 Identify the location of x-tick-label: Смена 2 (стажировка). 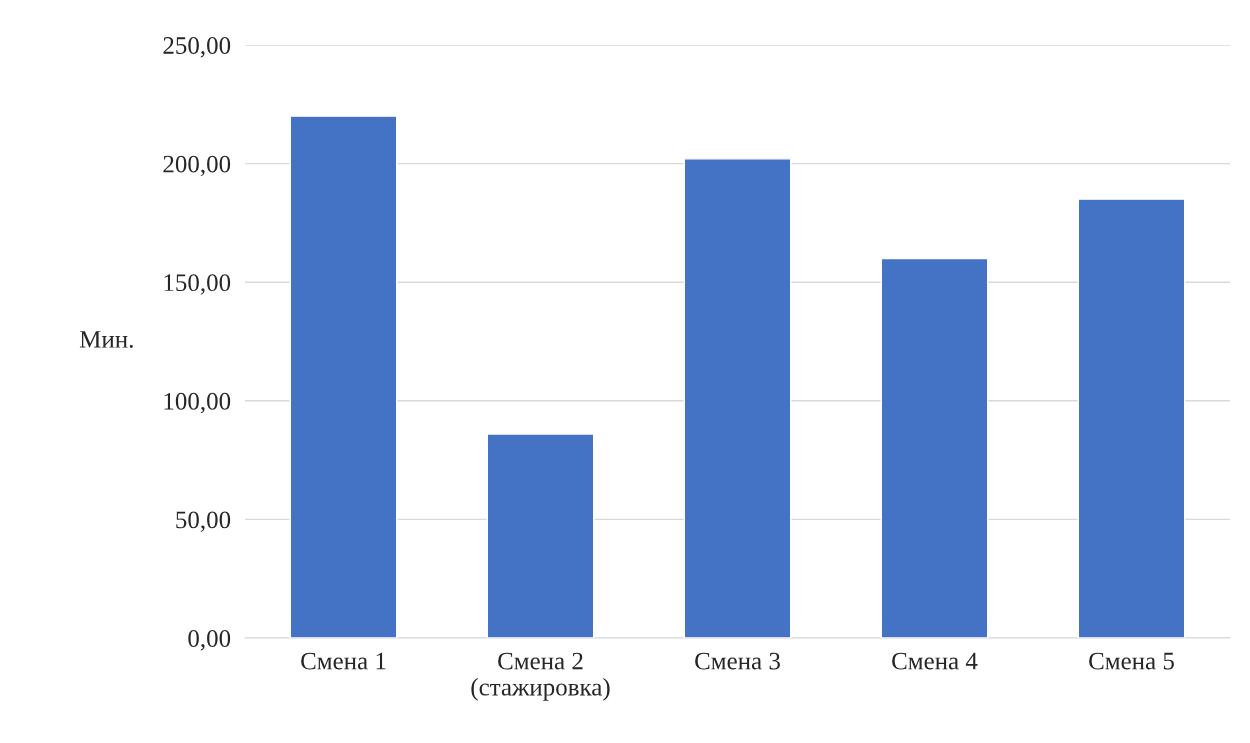
(540, 676).